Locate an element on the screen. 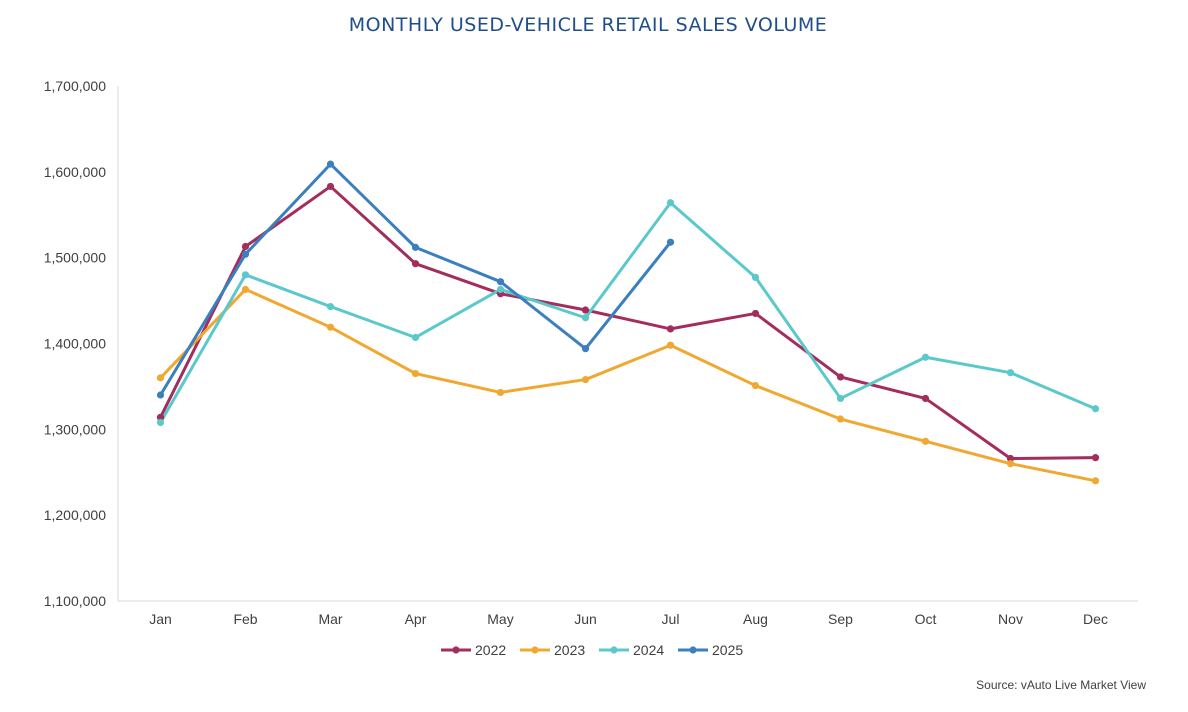  x-axis-tick-labels: Jan Feb Mar Apr May Jun Jul Aug Sep Oct Nov Dec is located at coordinates (628, 619).